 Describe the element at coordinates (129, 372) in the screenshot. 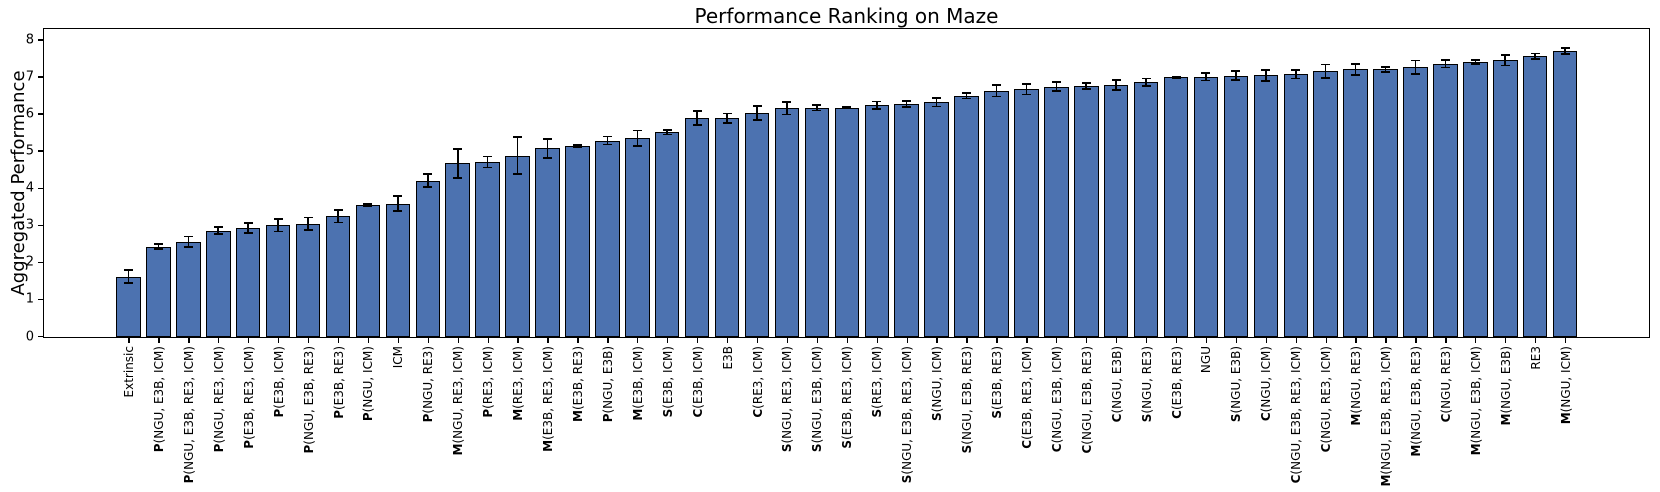

I see `x-tick-label: Extrinsic` at that location.